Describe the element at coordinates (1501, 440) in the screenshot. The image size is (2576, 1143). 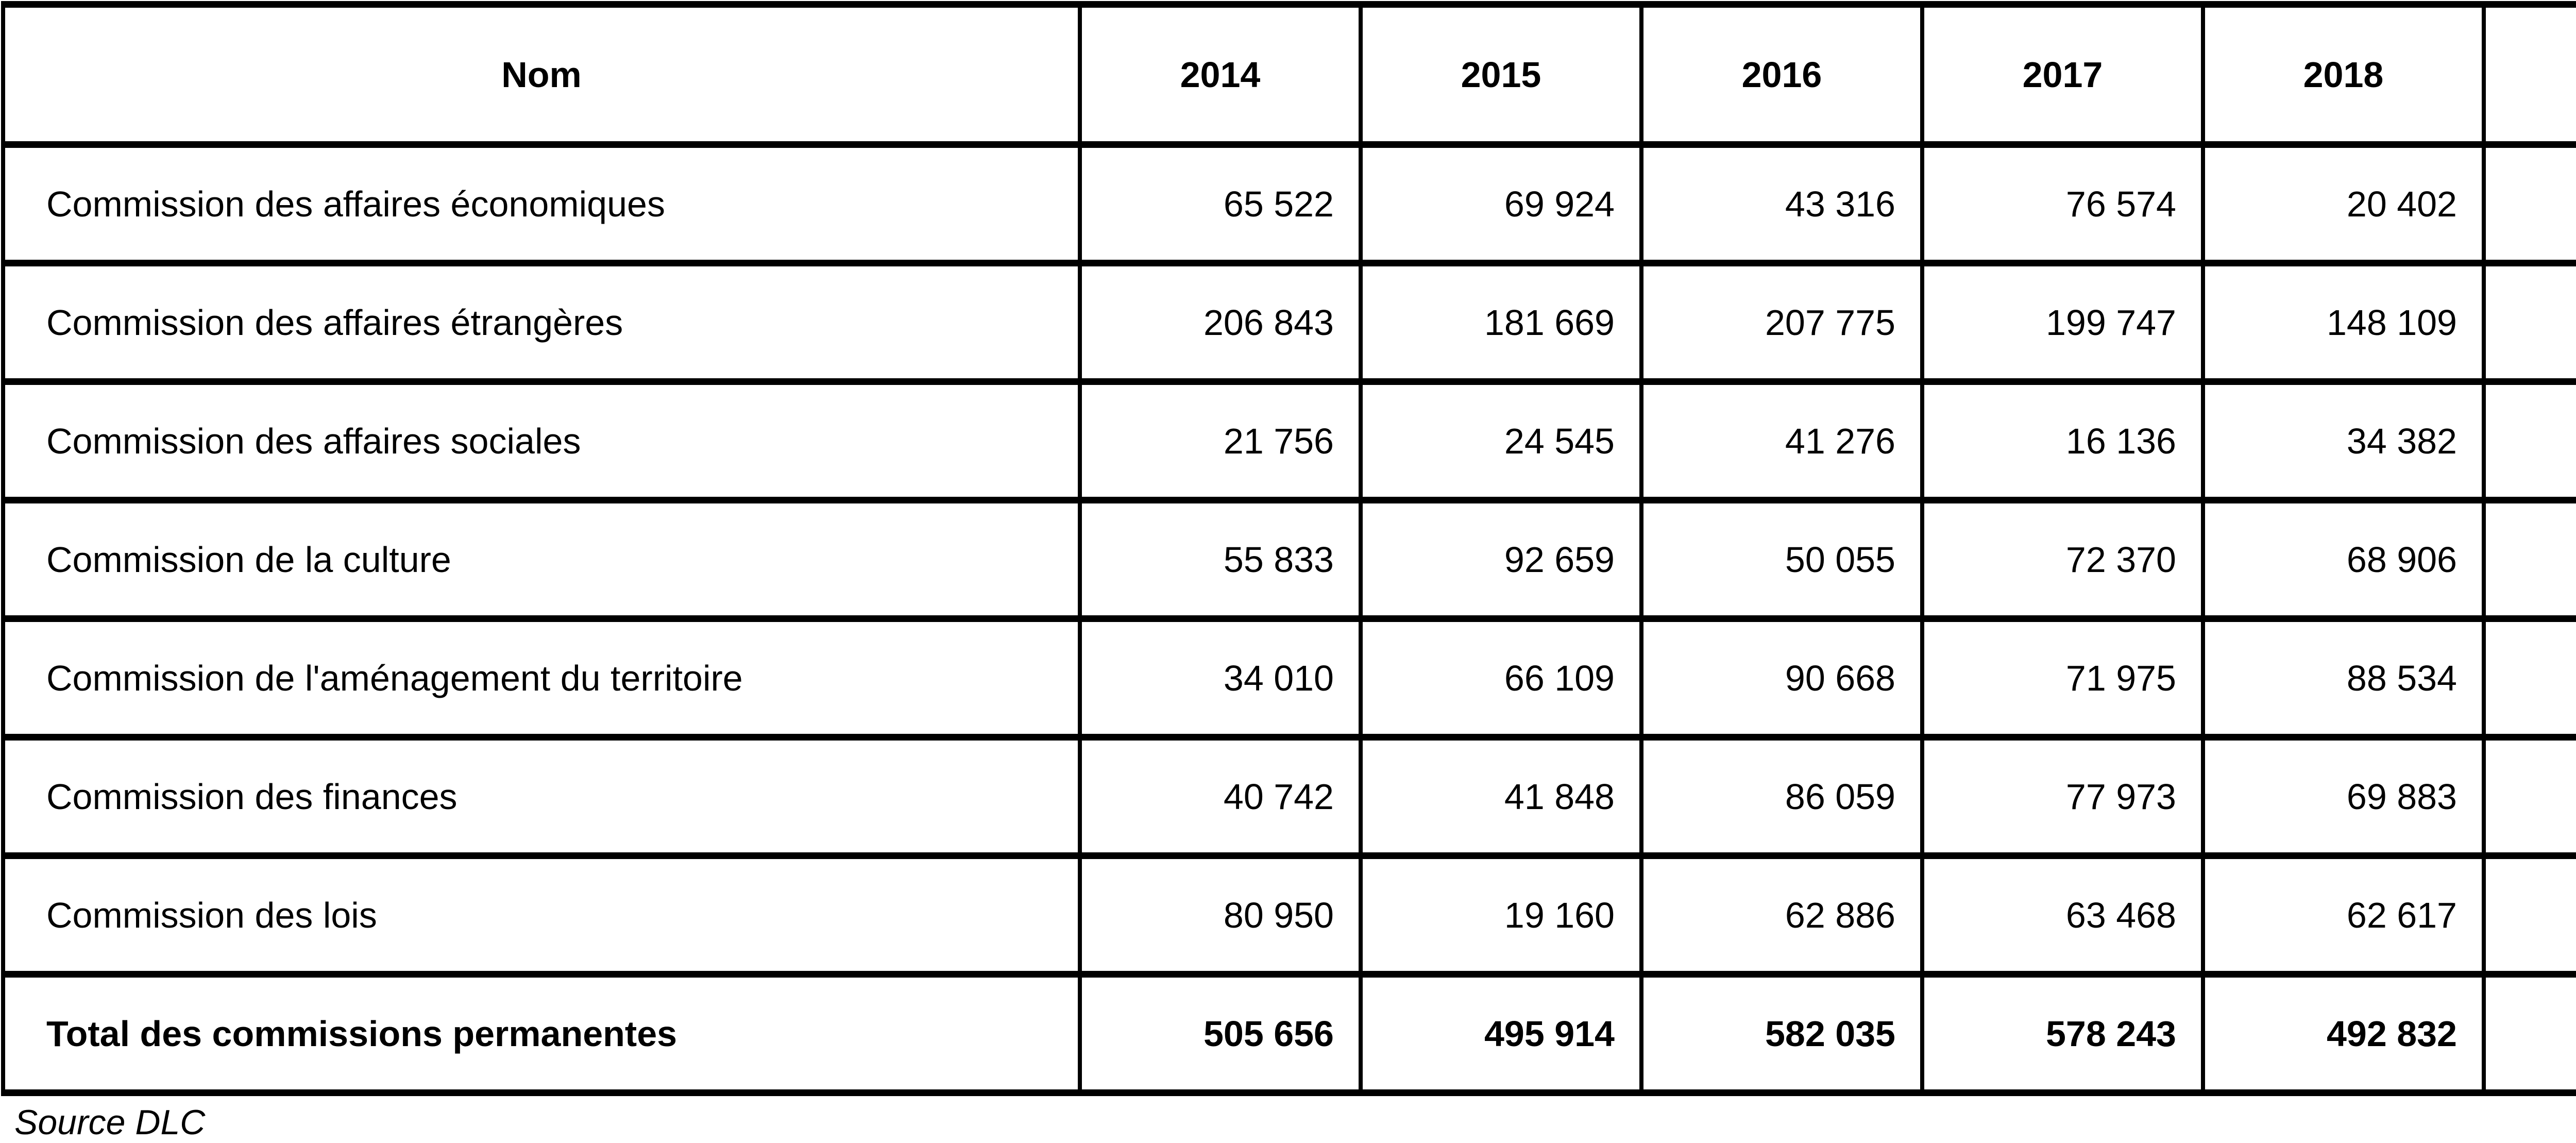
I see `year-value: 24 545` at that location.